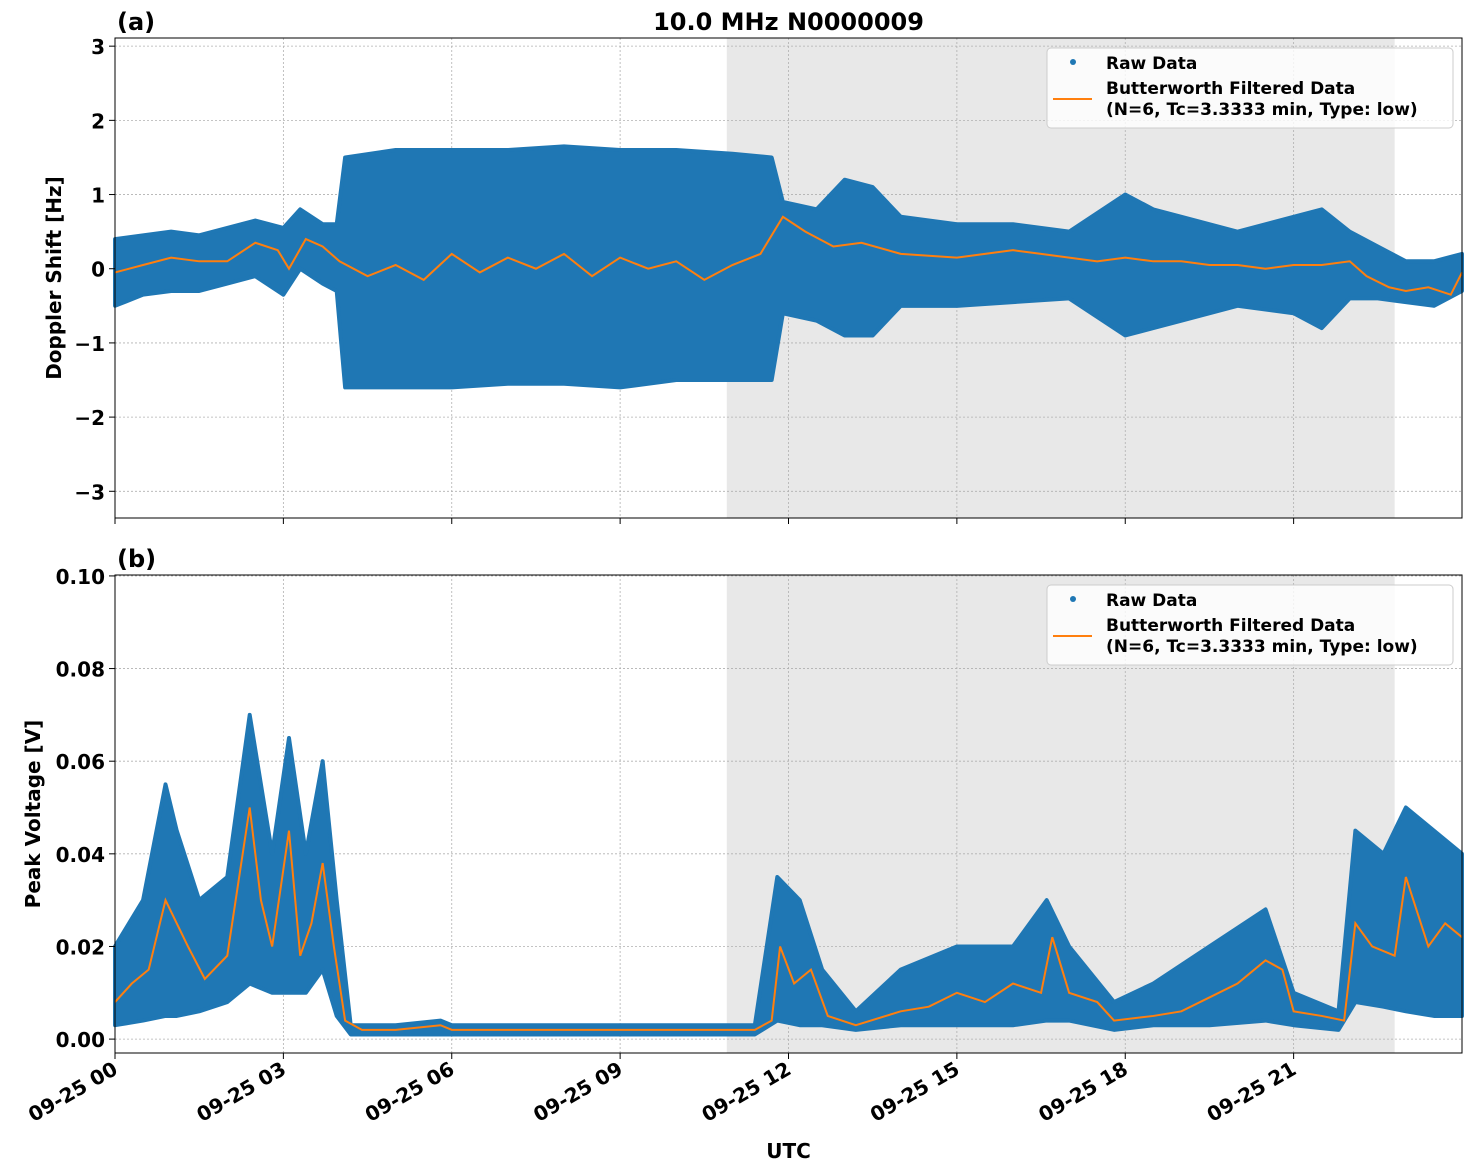 The width and height of the screenshot is (1471, 1176). What do you see at coordinates (241, 1092) in the screenshot?
I see `x-tick-label: 09-25 03` at bounding box center [241, 1092].